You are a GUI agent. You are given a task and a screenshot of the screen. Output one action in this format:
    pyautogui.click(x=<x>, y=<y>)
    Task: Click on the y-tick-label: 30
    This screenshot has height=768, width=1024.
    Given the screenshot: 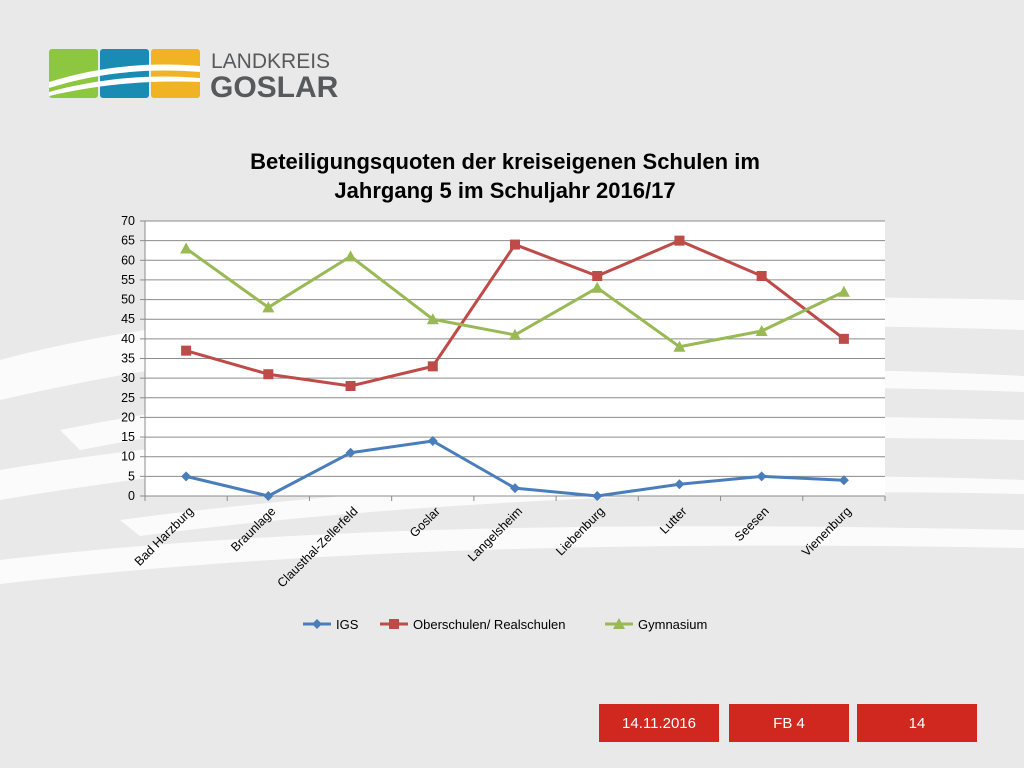 What is the action you would take?
    pyautogui.click(x=128, y=378)
    